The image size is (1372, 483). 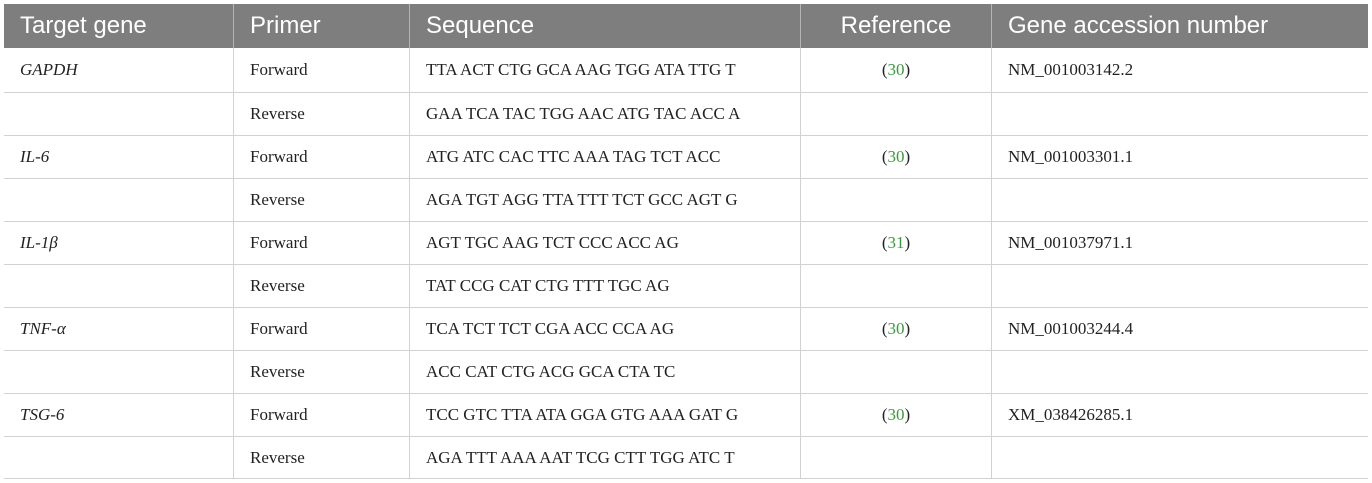 What do you see at coordinates (605, 70) in the screenshot?
I see `sequence-cell: TTA ACT CTG GCA AAG TGG ATA TTG T` at bounding box center [605, 70].